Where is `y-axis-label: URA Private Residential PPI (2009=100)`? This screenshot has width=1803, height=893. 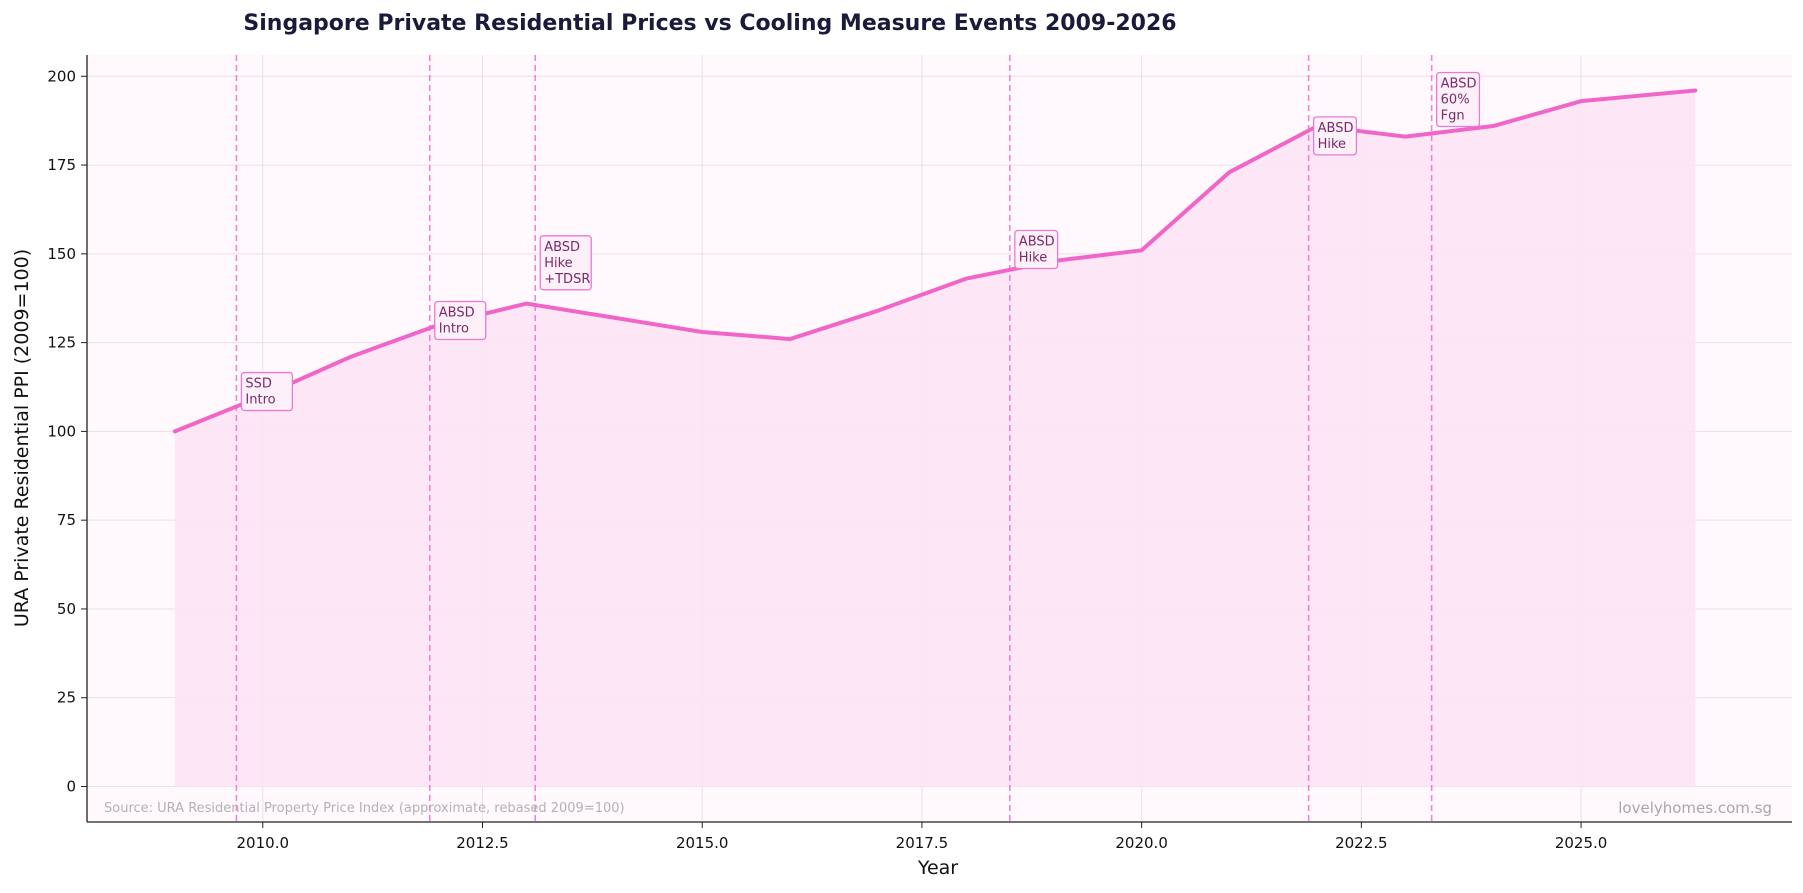
y-axis-label: URA Private Residential PPI (2009=100) is located at coordinates (22, 438).